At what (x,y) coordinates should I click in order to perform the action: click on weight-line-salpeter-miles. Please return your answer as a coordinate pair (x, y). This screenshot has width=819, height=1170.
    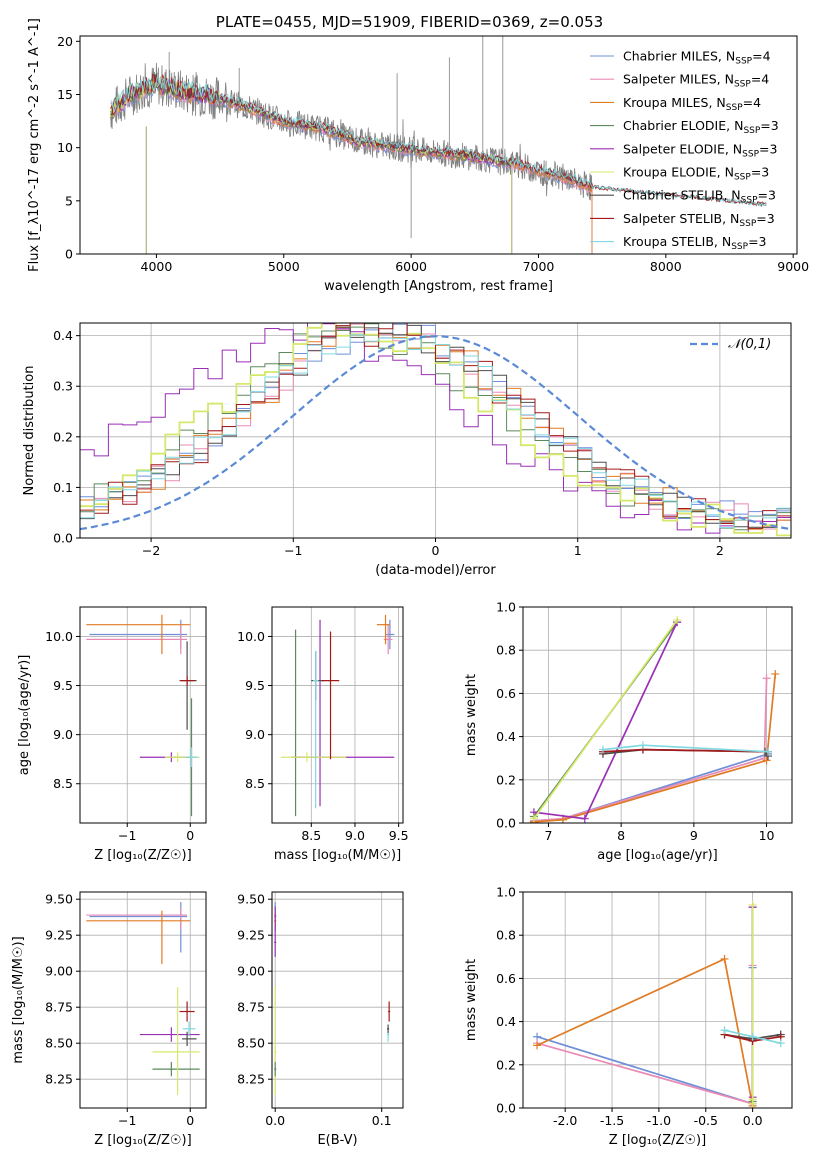
    Looking at the image, I should click on (650, 750).